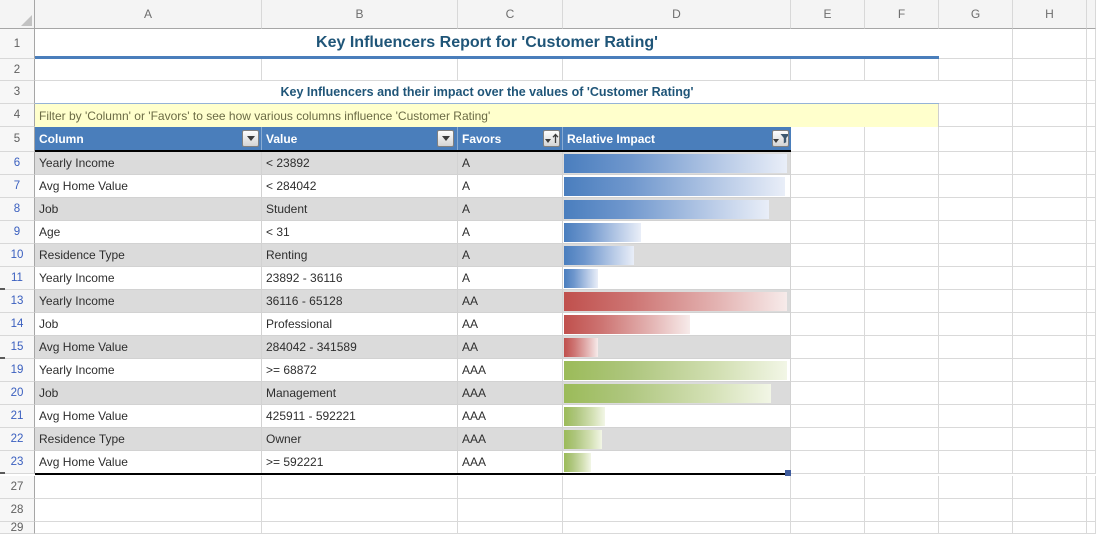 The height and width of the screenshot is (534, 1096). What do you see at coordinates (17, 139) in the screenshot?
I see `row-header-5: 5` at bounding box center [17, 139].